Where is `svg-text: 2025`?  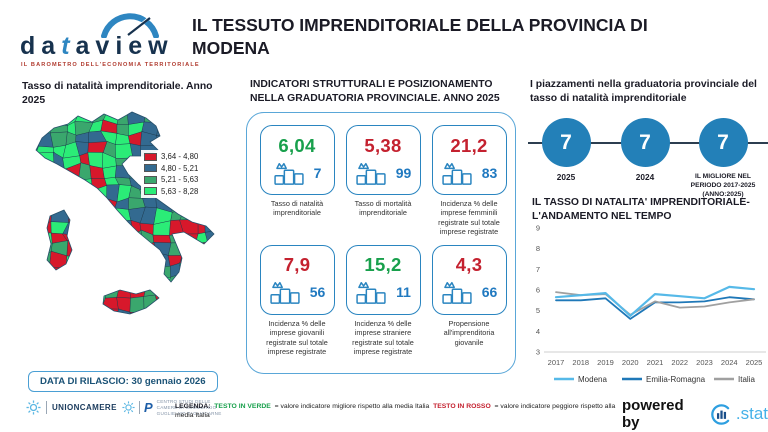
svg-text: 2025 is located at coordinates (754, 362).